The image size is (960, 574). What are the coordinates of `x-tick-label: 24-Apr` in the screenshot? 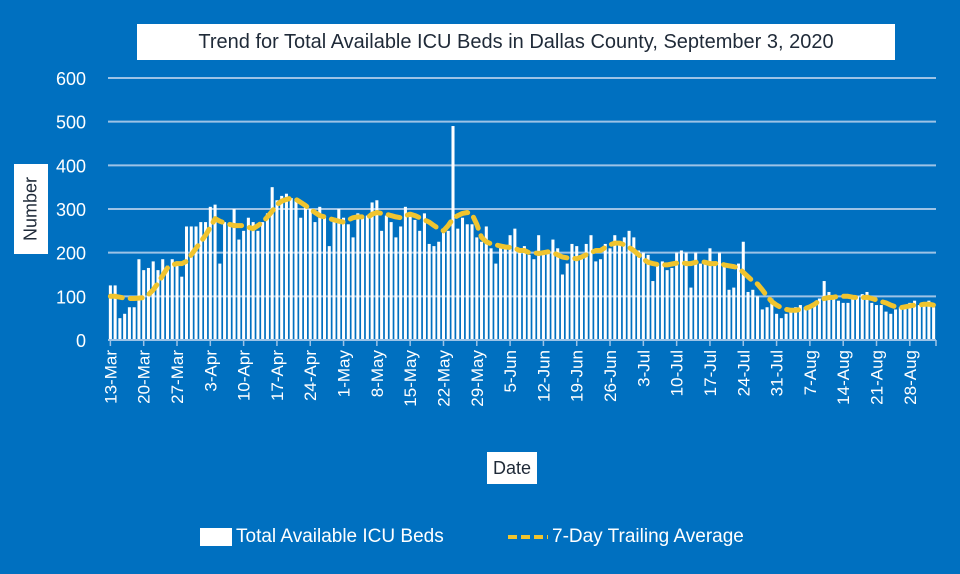 It's located at (310, 375).